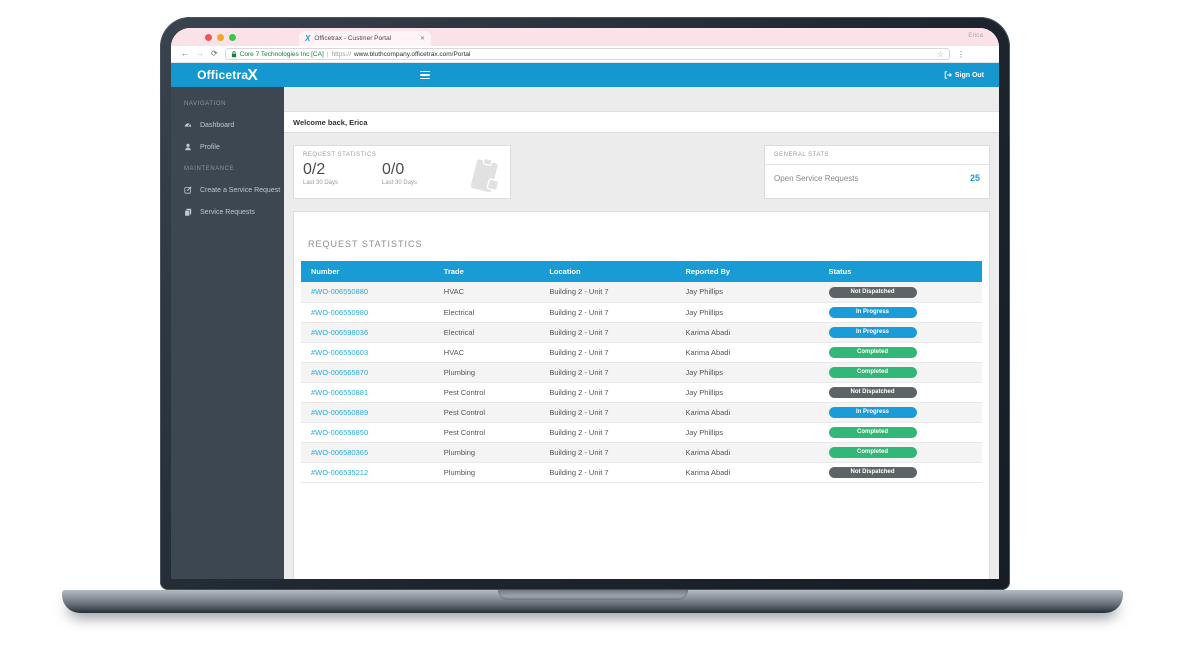  Describe the element at coordinates (227, 147) in the screenshot. I see `sidebar-item-profile: Profile` at that location.